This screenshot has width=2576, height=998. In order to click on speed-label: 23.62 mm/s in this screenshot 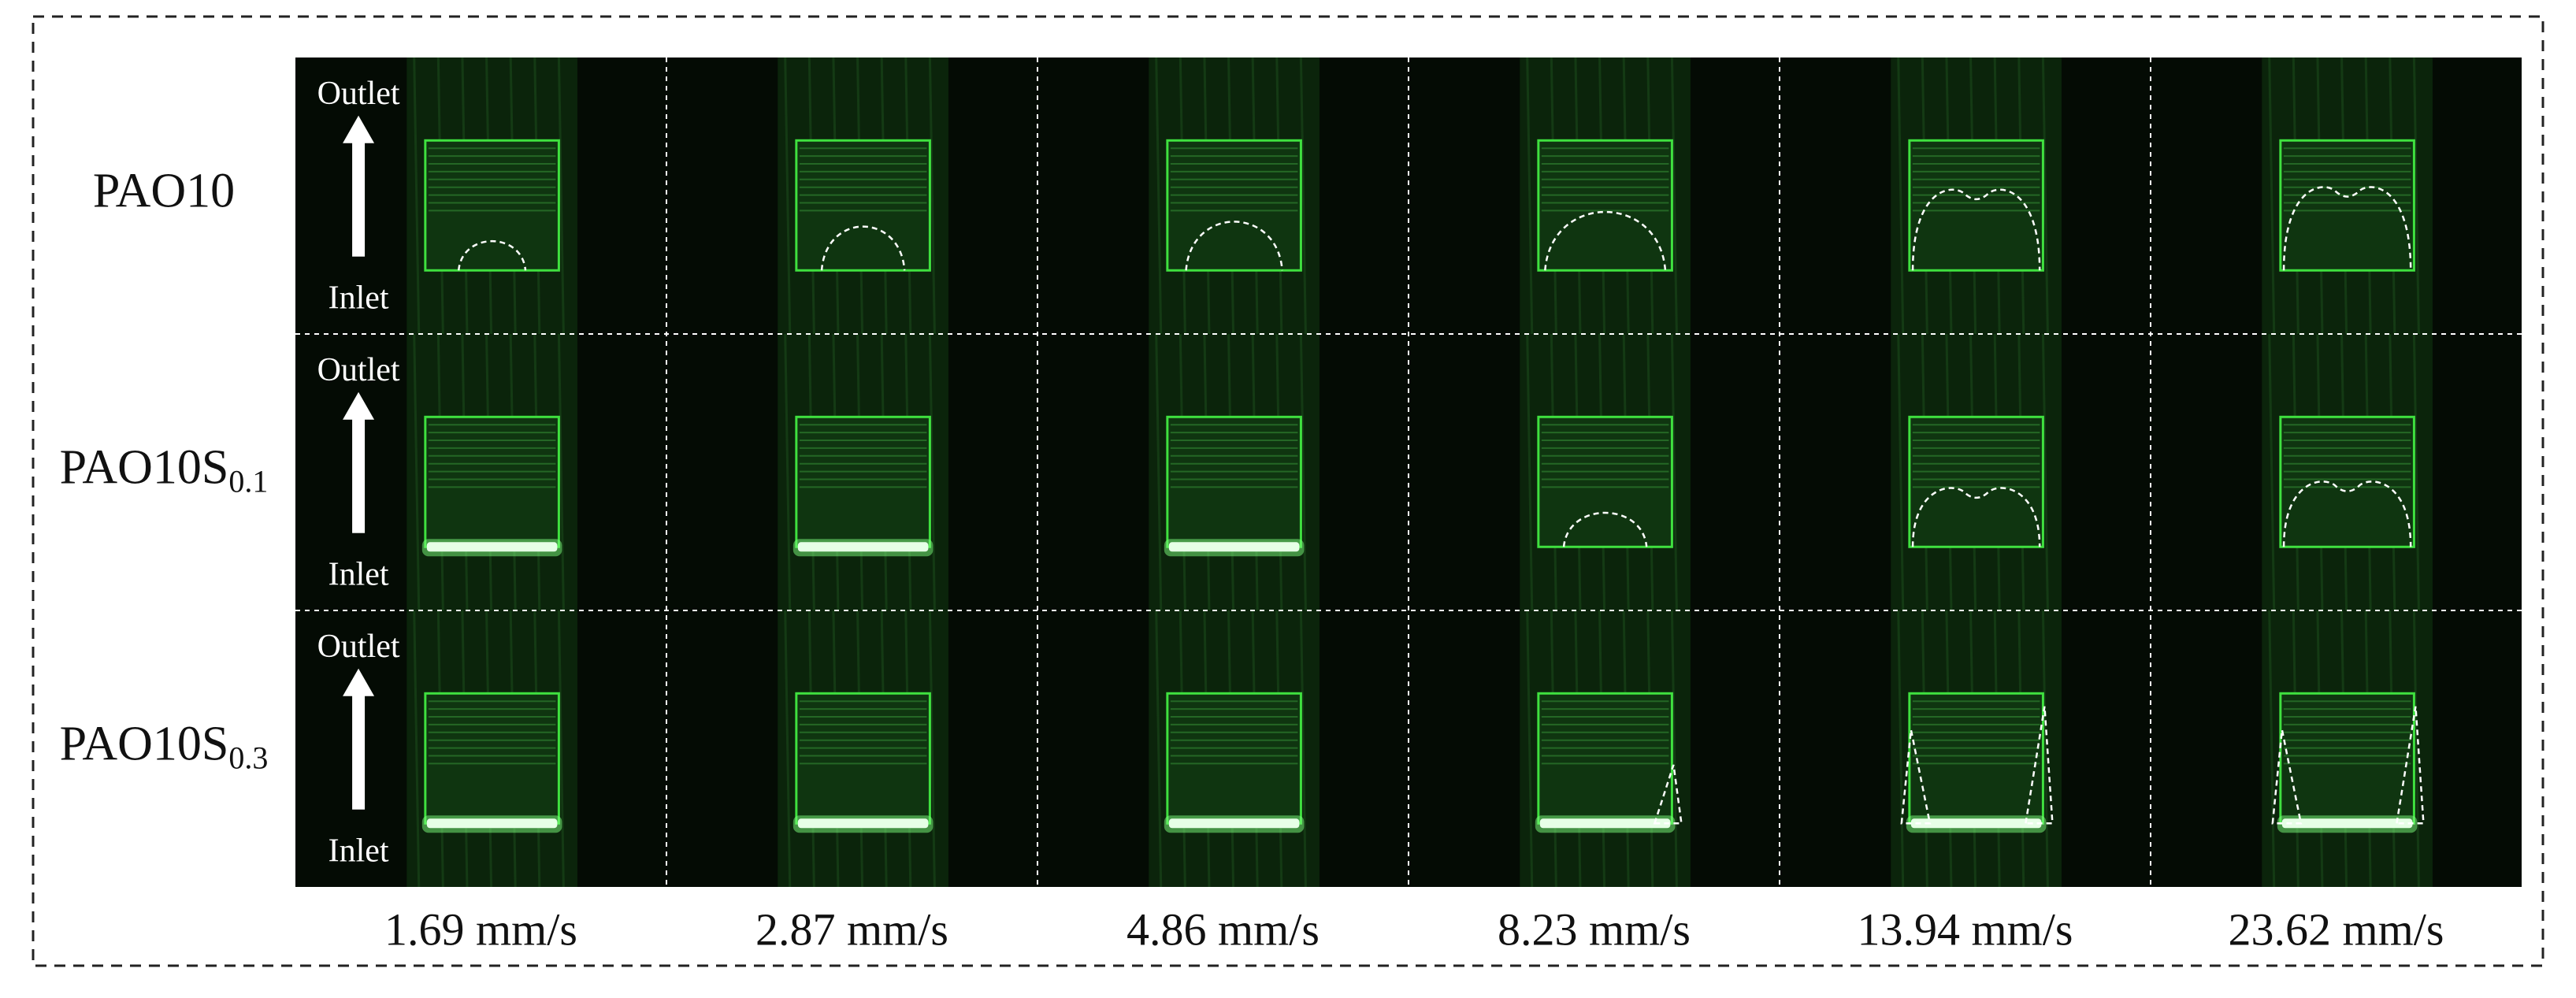, I will do `click(2336, 929)`.